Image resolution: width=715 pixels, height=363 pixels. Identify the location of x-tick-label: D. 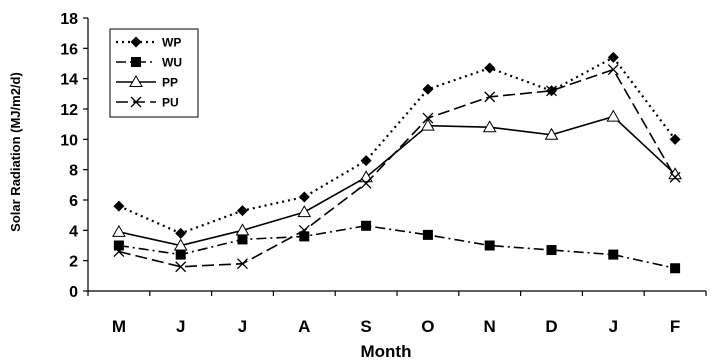
(551, 326).